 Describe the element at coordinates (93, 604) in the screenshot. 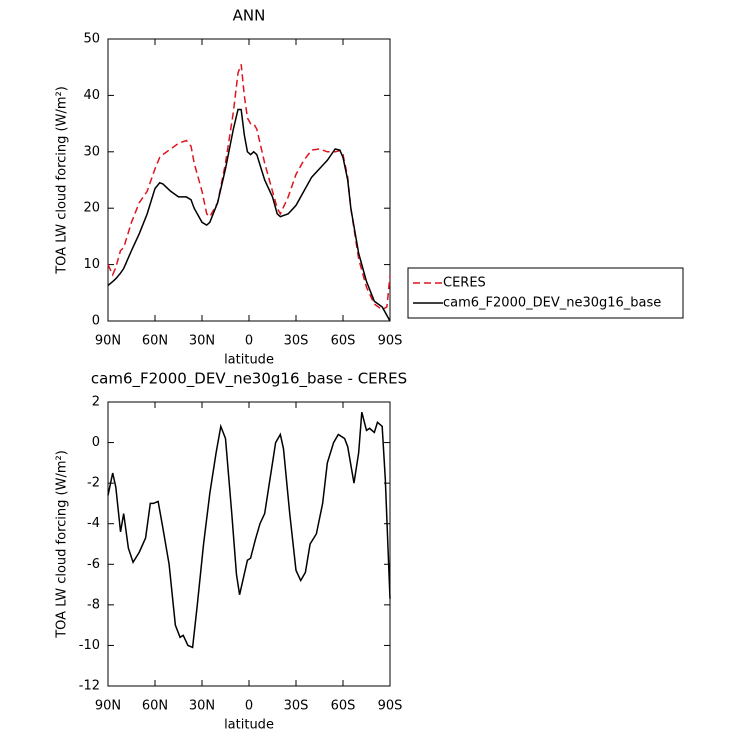

I see `y-tick-label: -8` at that location.